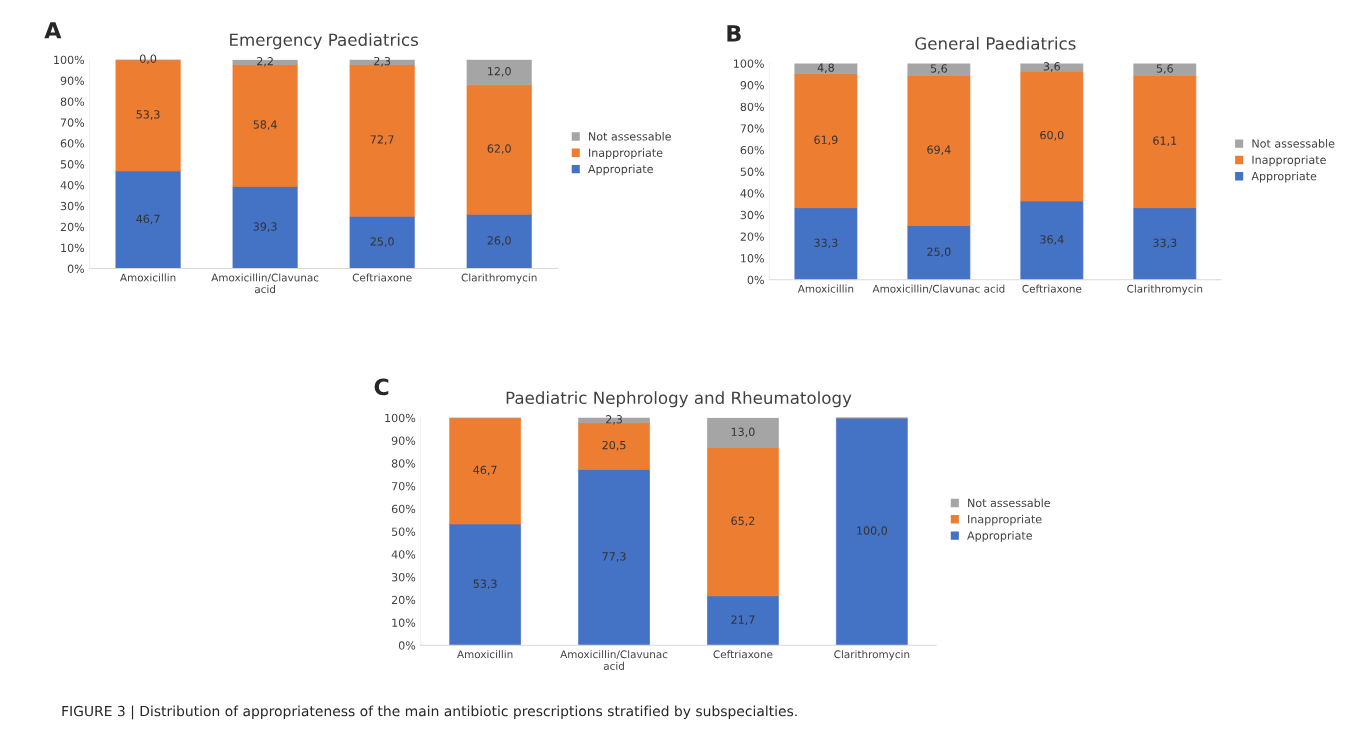 The image size is (1357, 746). Describe the element at coordinates (1052, 240) in the screenshot. I see `data-label: 36,4` at that location.